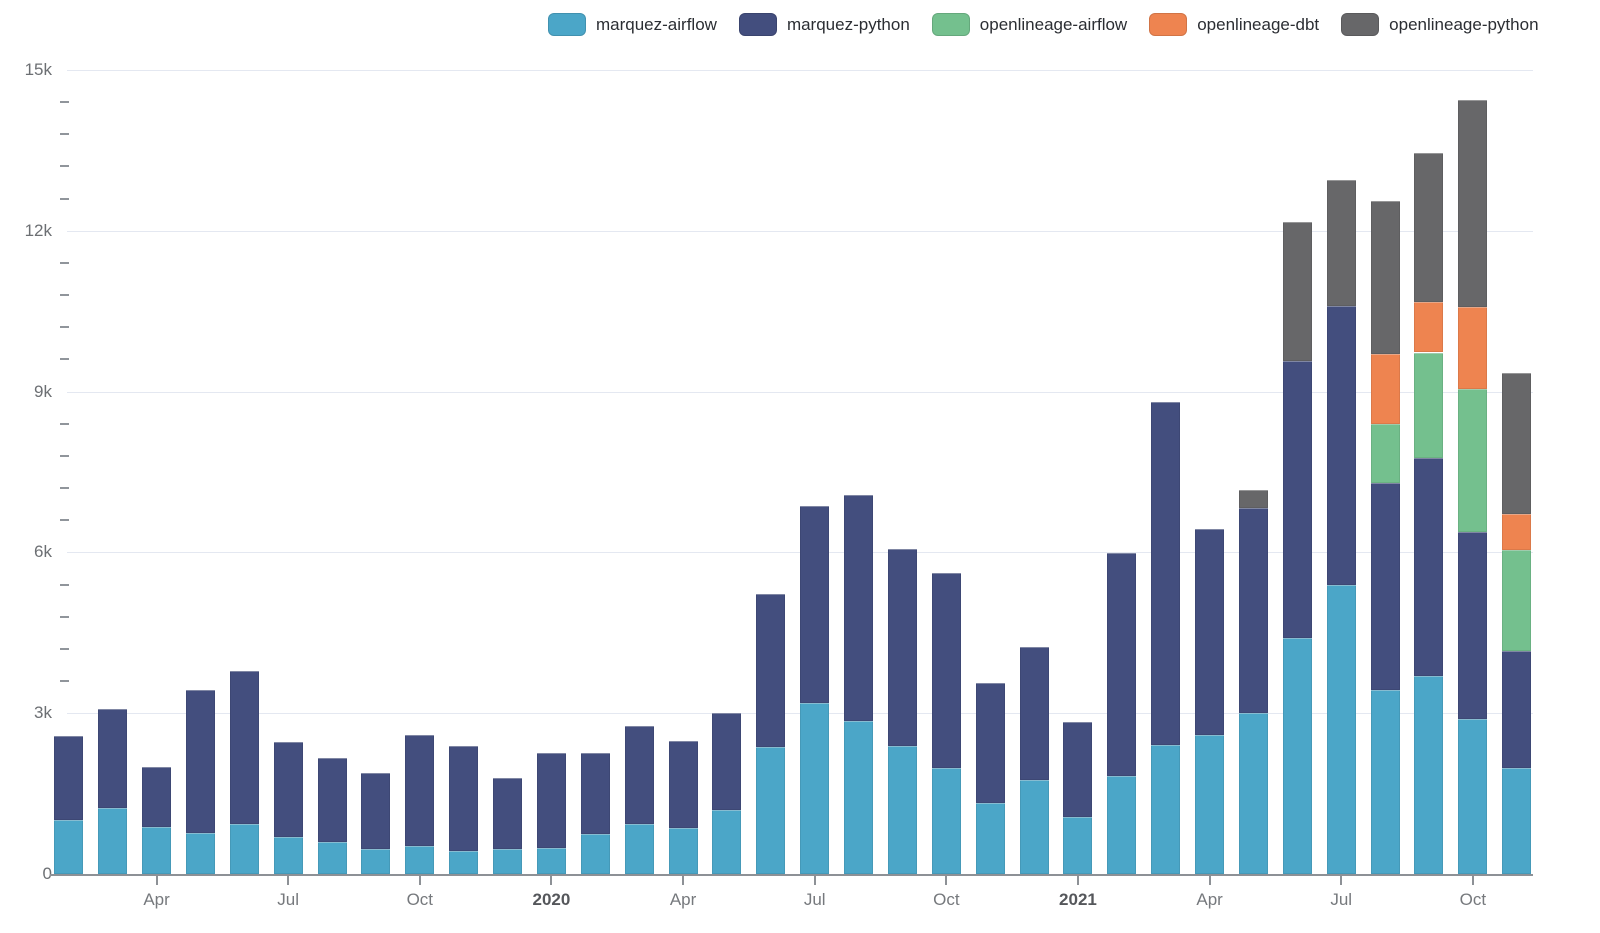 The height and width of the screenshot is (933, 1600). I want to click on y-axis-label: 12k, so click(38, 230).